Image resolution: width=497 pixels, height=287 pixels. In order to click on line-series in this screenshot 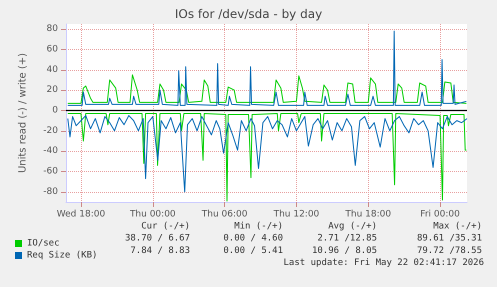, I will do `click(267, 89)`.